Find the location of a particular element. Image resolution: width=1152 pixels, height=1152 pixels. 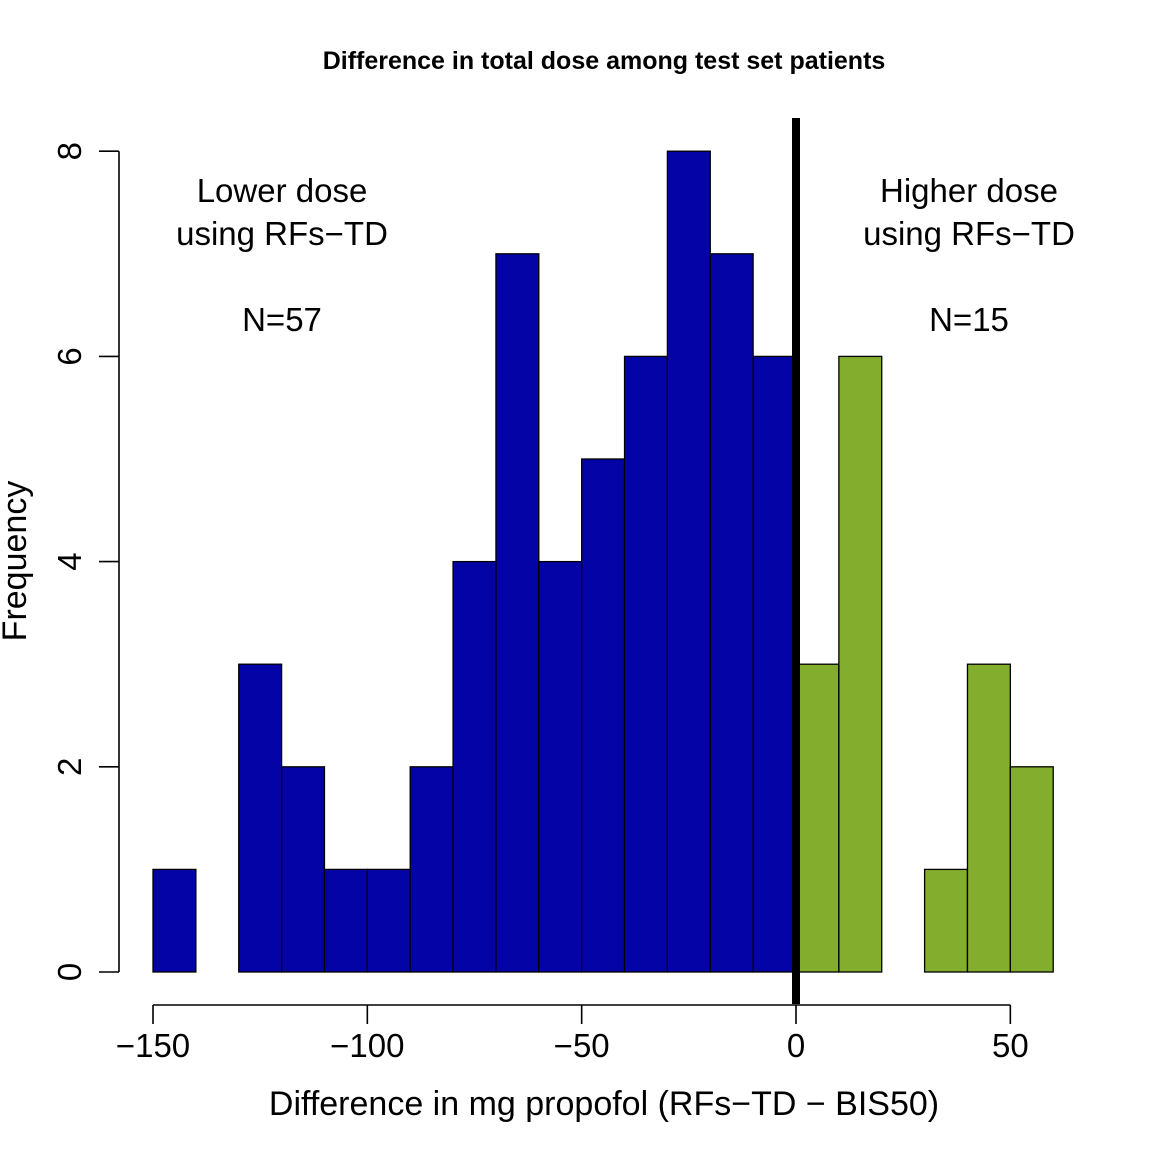

y-tick-label: 4 is located at coordinates (69, 561).